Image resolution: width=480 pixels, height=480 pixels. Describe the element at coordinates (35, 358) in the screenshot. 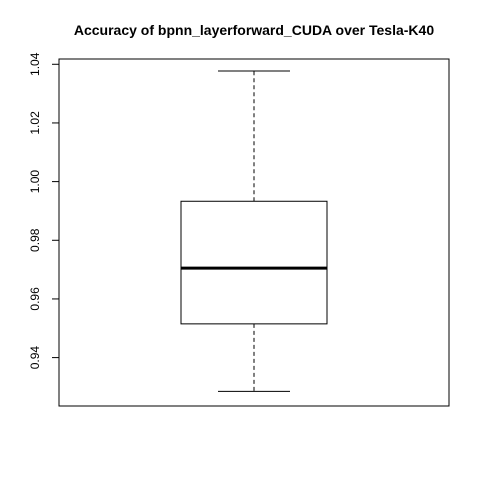

I see `y-tick-label: 0.94` at that location.